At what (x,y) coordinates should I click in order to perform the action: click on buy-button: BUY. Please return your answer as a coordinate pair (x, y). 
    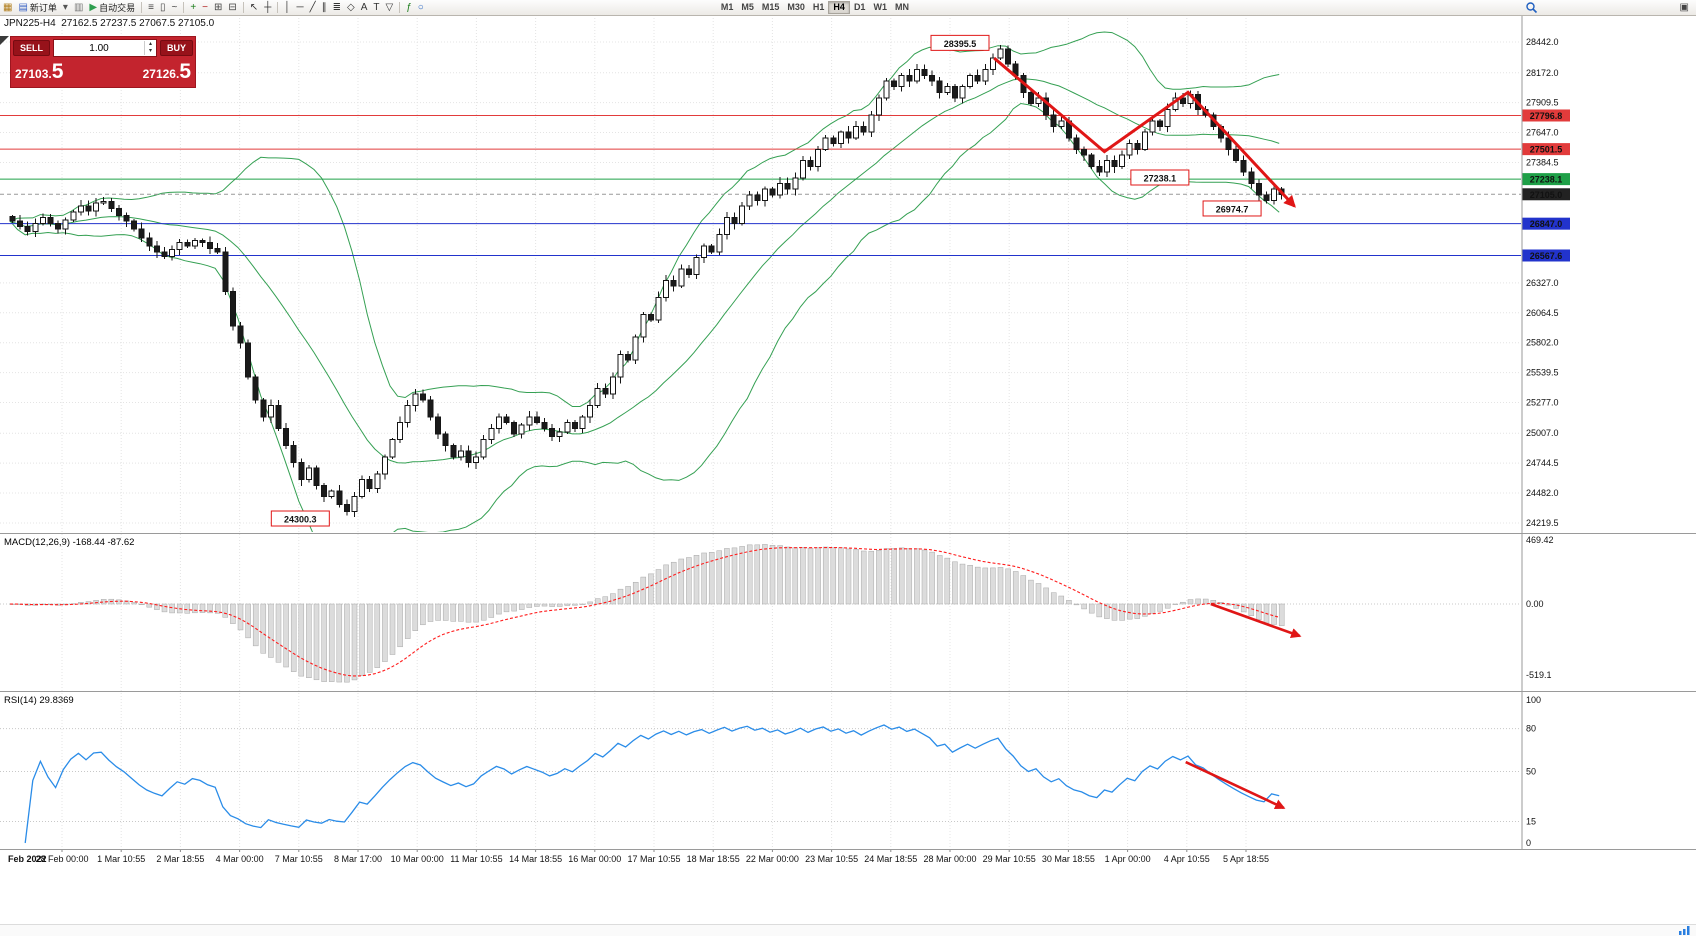
    Looking at the image, I should click on (176, 48).